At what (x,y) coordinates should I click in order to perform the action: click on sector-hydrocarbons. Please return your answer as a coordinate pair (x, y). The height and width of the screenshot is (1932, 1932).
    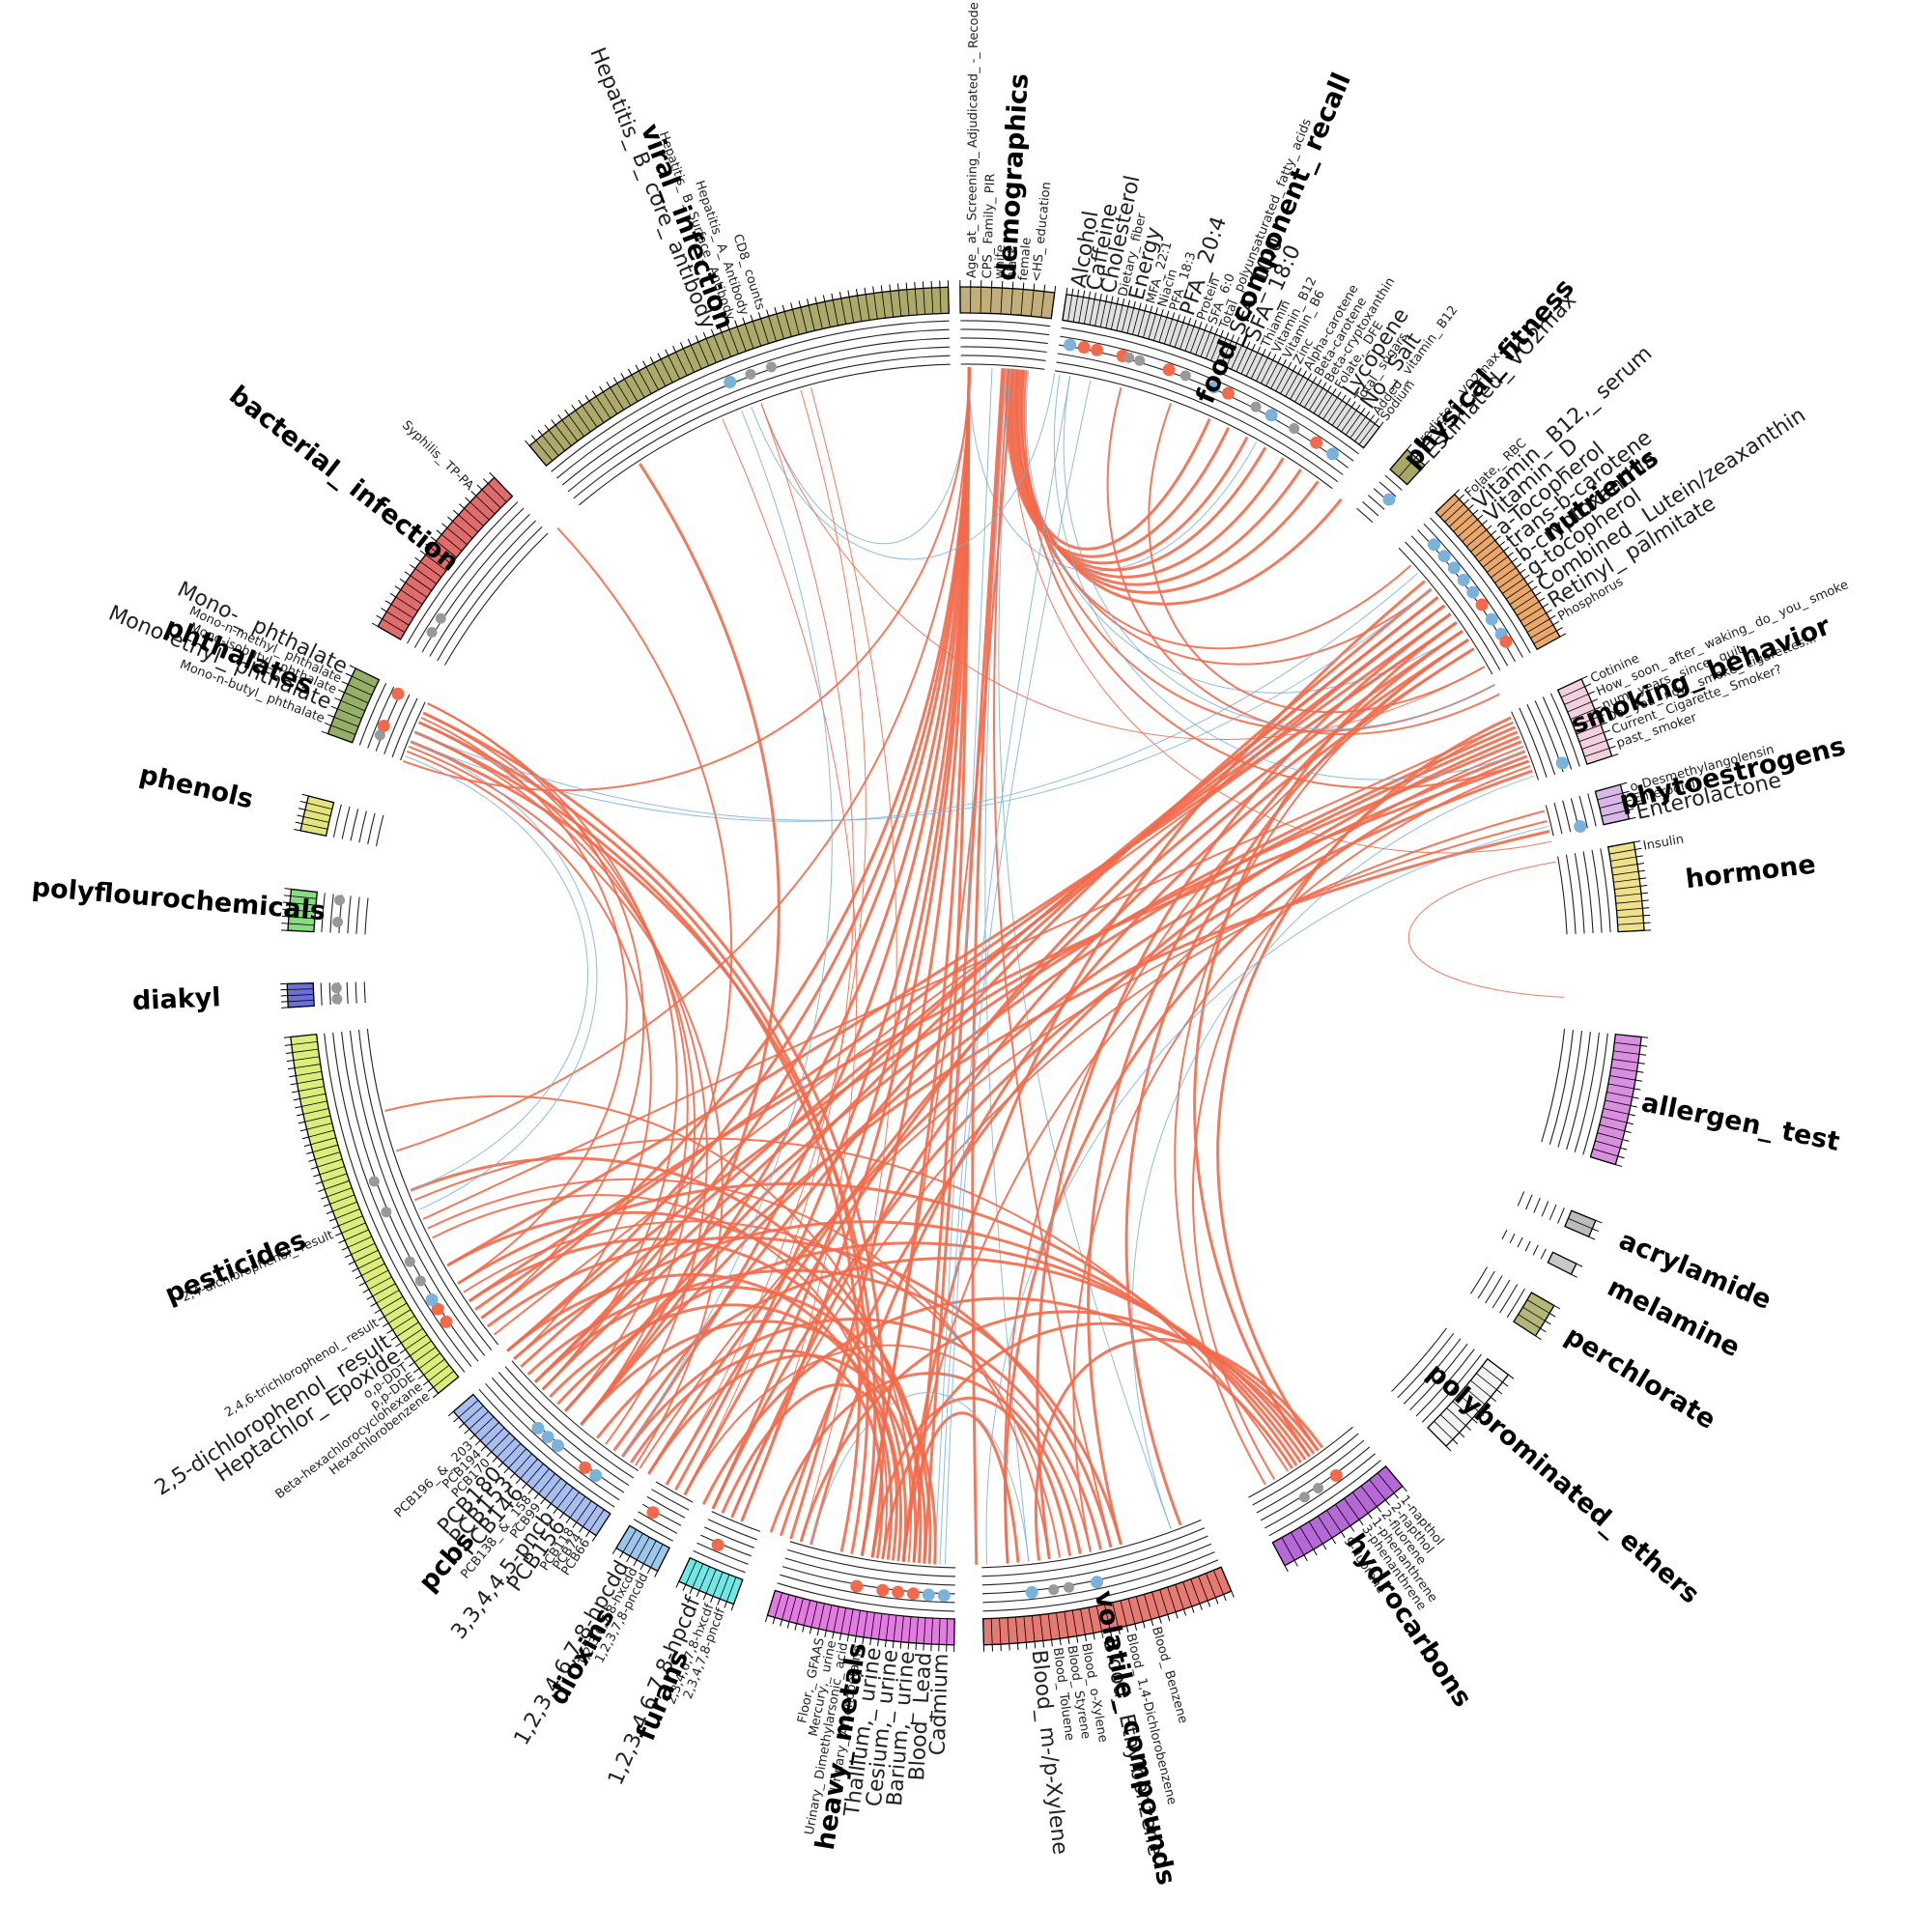
    Looking at the image, I should click on (1337, 1515).